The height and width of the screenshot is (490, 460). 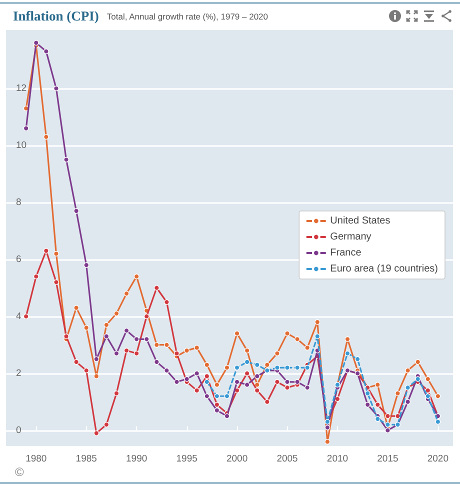 I want to click on x-tick-label: 2000, so click(x=237, y=459).